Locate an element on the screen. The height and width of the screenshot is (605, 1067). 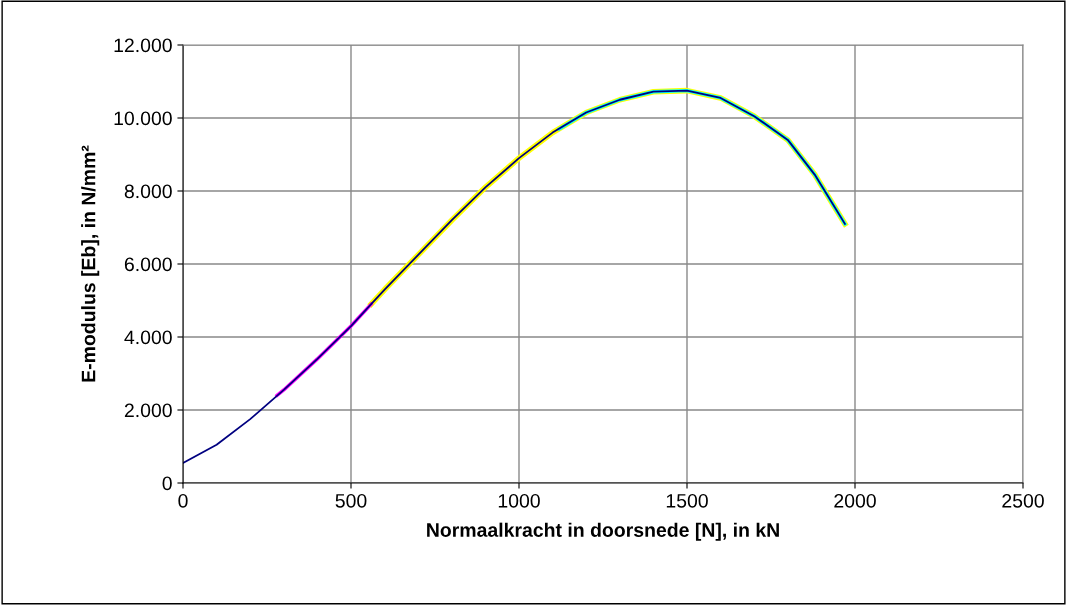
y-axis-title: E-modulus [Eb], in N/mm² is located at coordinates (90, 263).